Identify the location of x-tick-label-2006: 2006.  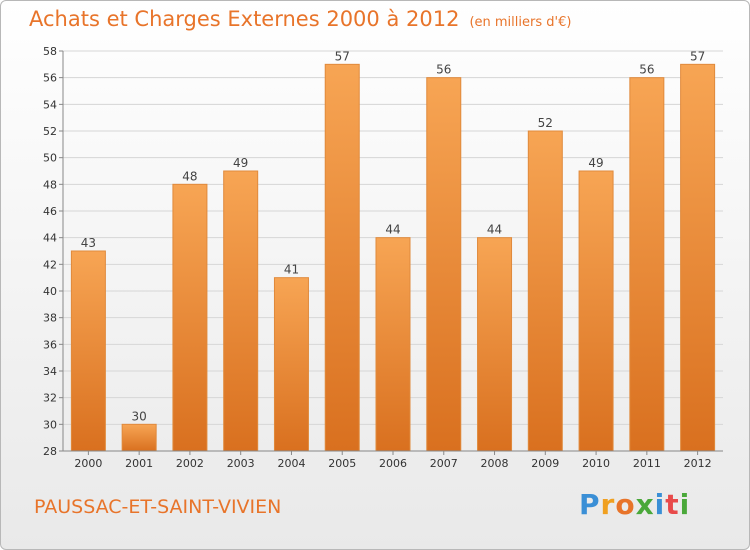
(393, 463).